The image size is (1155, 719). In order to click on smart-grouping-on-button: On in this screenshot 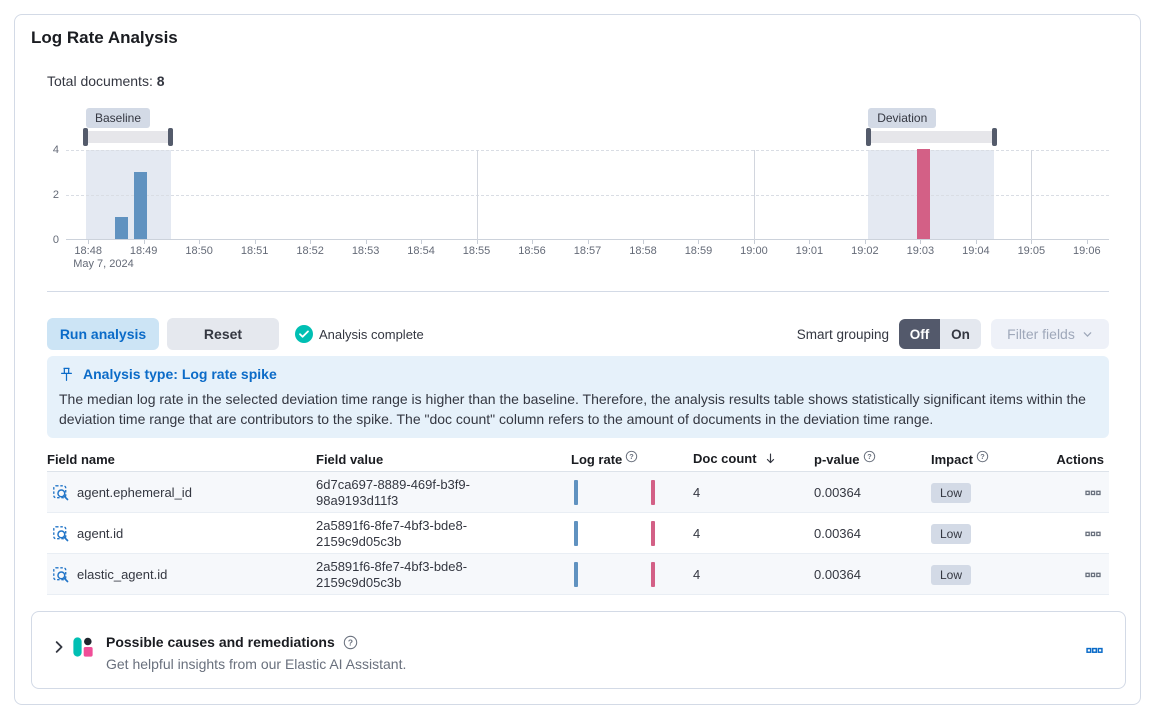, I will do `click(960, 334)`.